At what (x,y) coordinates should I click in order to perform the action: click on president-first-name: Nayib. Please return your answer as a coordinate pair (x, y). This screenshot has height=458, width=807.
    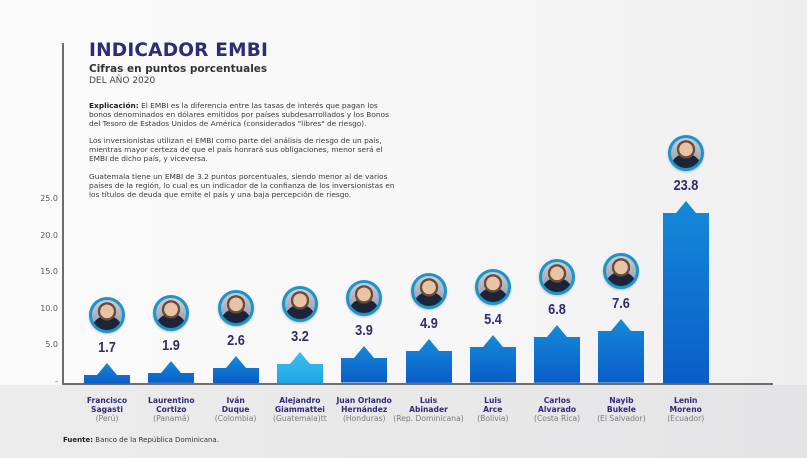
    Looking at the image, I should click on (621, 400).